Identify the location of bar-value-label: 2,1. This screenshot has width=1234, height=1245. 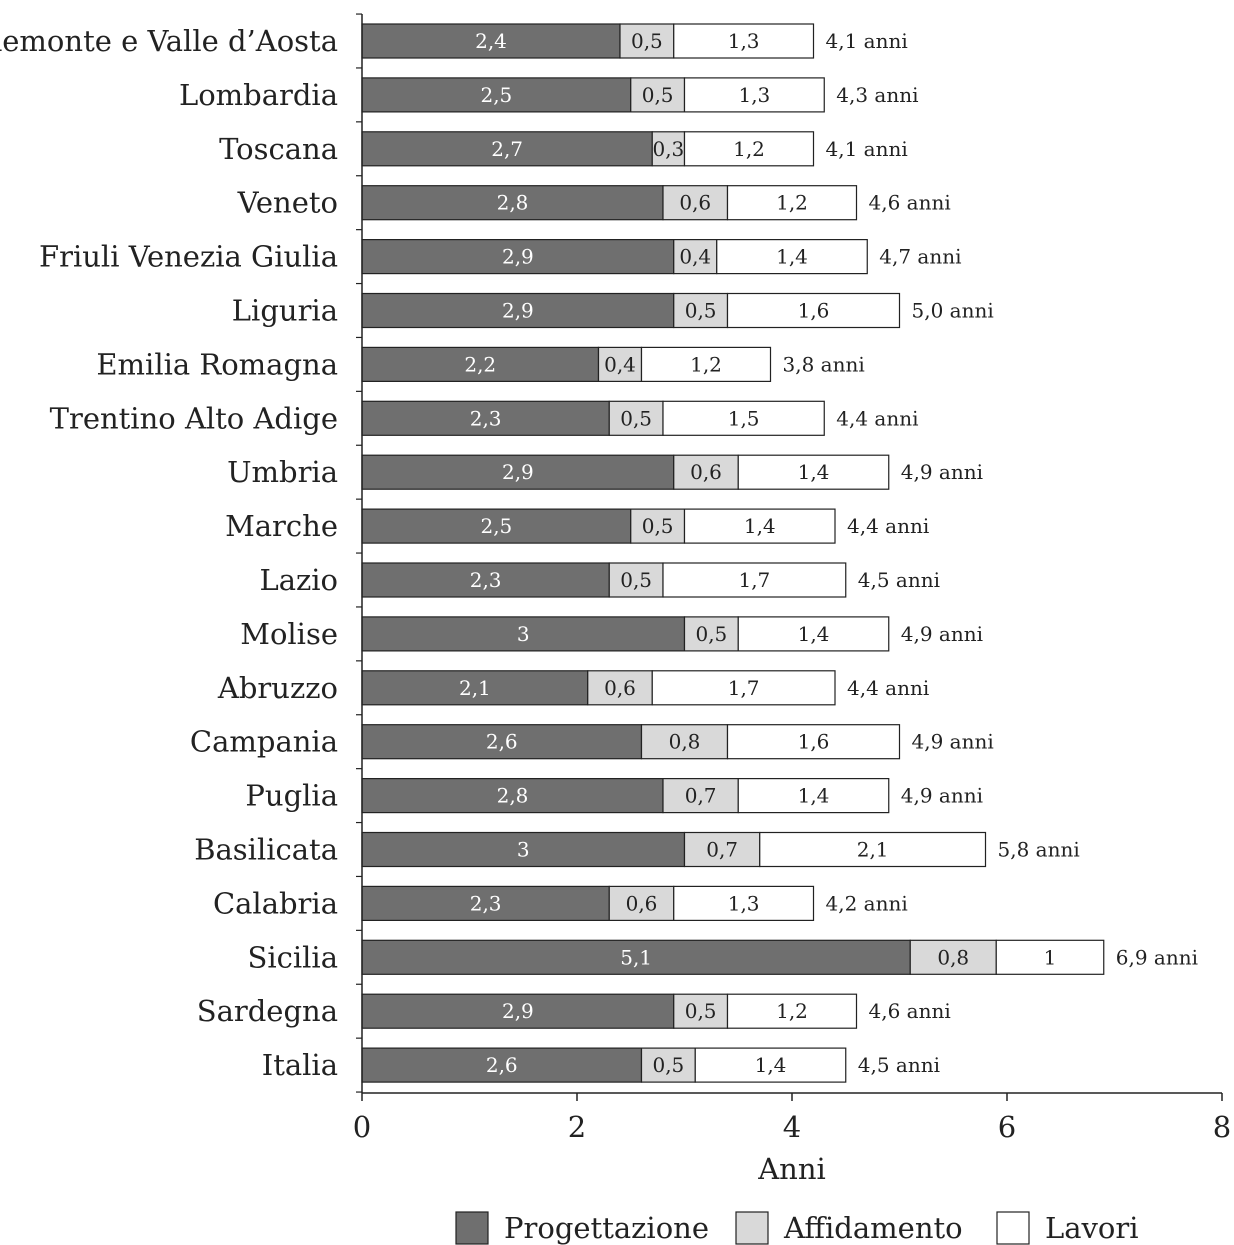
(475, 688).